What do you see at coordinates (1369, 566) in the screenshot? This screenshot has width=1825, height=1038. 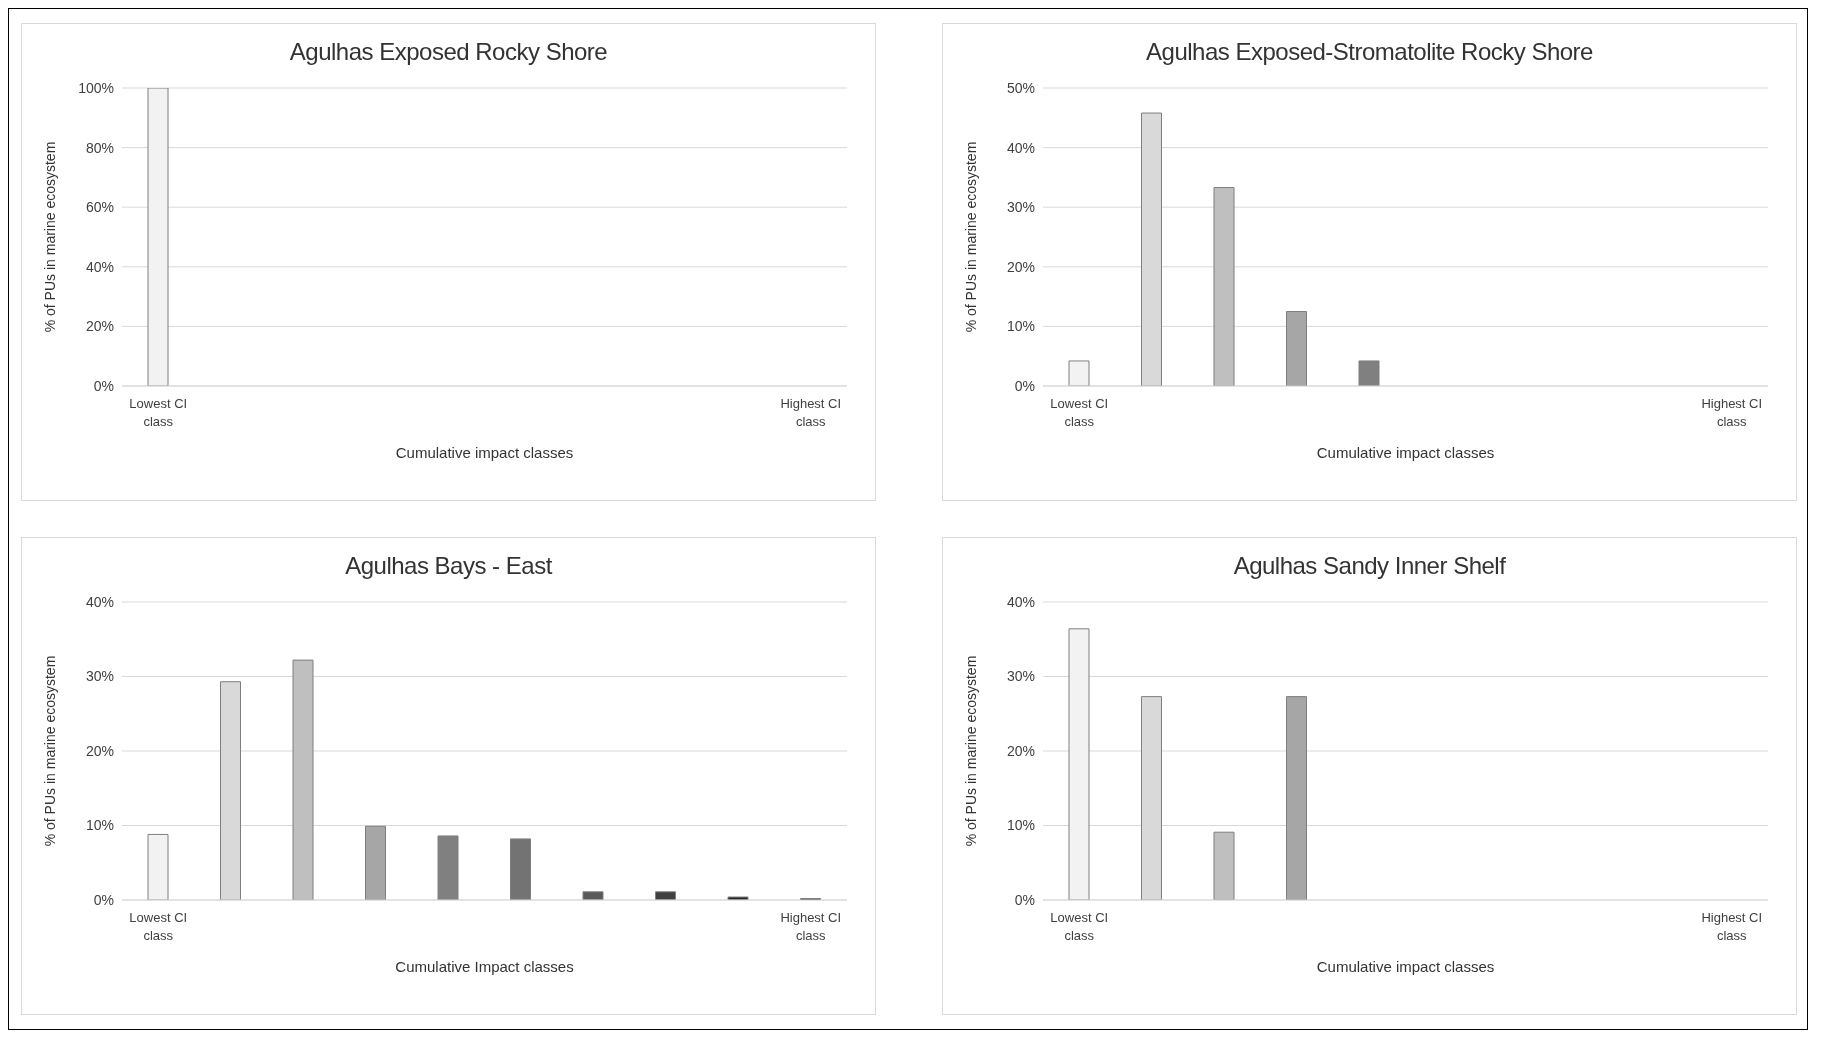 I see `chart-title: Agulhas Sandy Inner Shelf` at bounding box center [1369, 566].